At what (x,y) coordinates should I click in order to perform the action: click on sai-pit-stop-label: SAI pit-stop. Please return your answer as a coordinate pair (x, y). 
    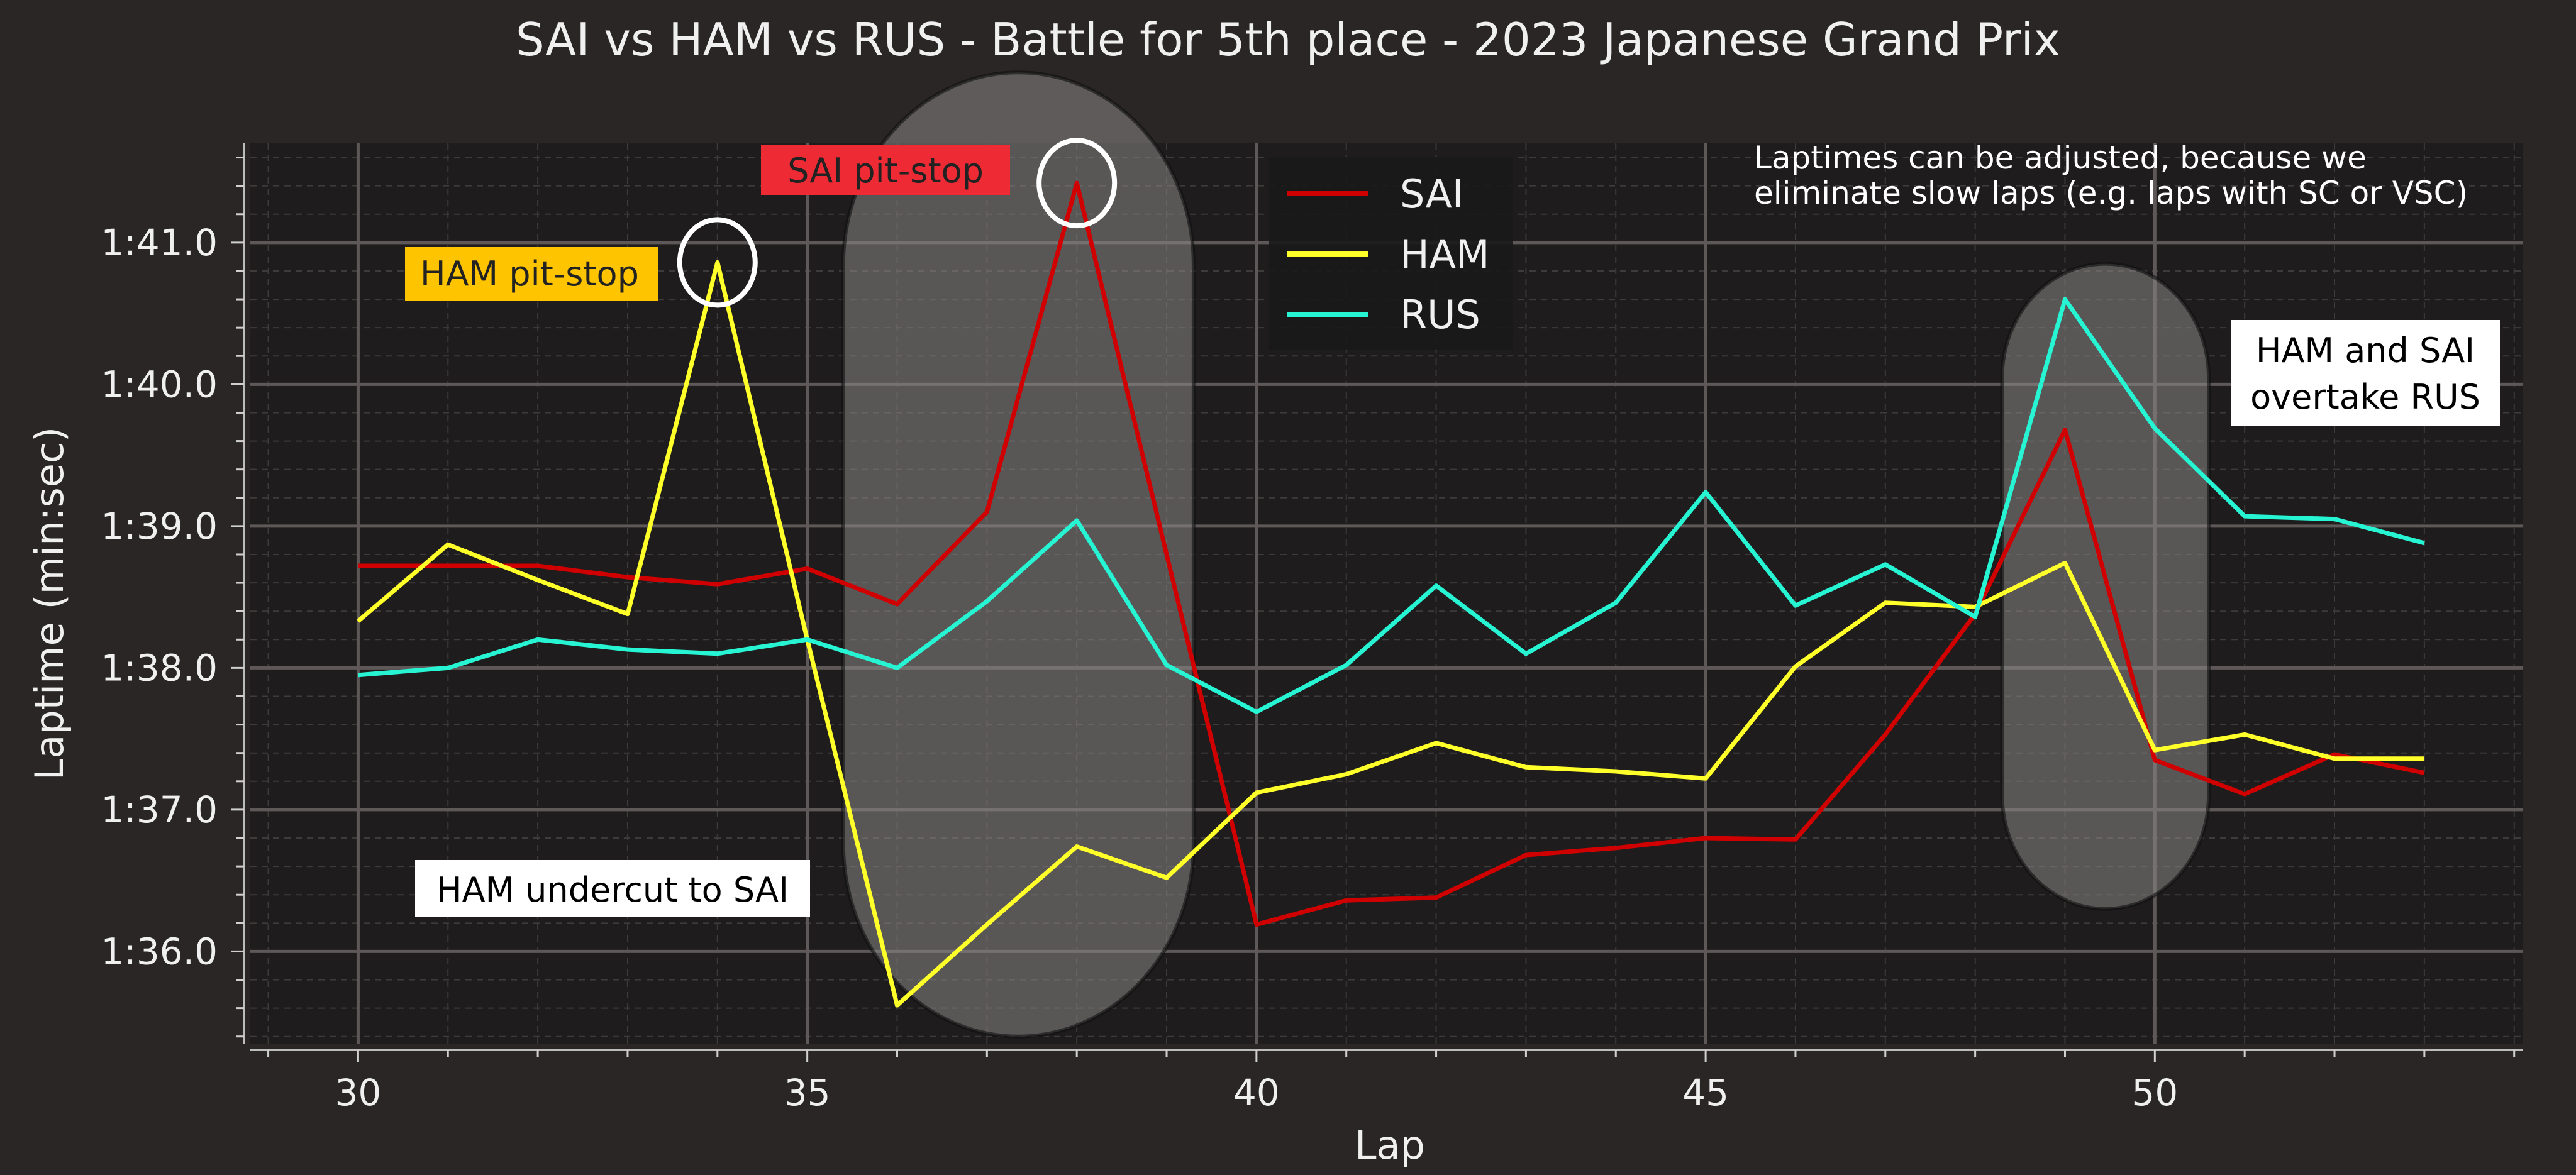
    Looking at the image, I should click on (885, 170).